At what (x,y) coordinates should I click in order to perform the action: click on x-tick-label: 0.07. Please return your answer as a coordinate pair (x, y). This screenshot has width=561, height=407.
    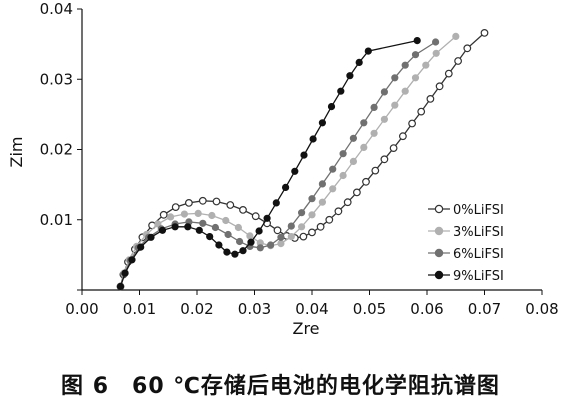
    Looking at the image, I should click on (484, 309).